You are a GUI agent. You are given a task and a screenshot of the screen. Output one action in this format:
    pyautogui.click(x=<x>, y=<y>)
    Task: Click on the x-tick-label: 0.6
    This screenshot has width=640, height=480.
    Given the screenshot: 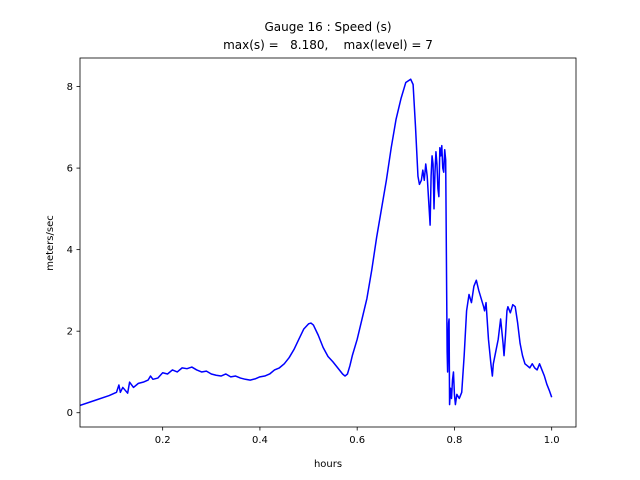 What is the action you would take?
    pyautogui.click(x=357, y=440)
    